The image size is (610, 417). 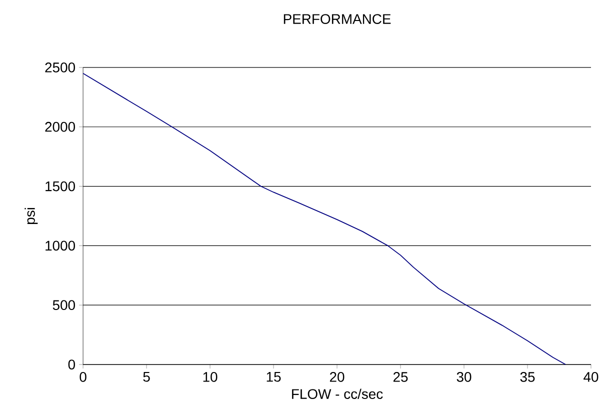 What do you see at coordinates (60, 127) in the screenshot?
I see `y-tick-label: 2000` at bounding box center [60, 127].